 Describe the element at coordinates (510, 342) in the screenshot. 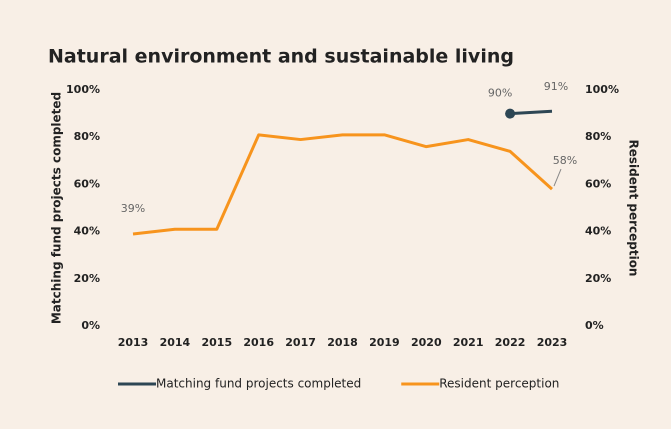

I see `x-tick-label: 2022` at that location.